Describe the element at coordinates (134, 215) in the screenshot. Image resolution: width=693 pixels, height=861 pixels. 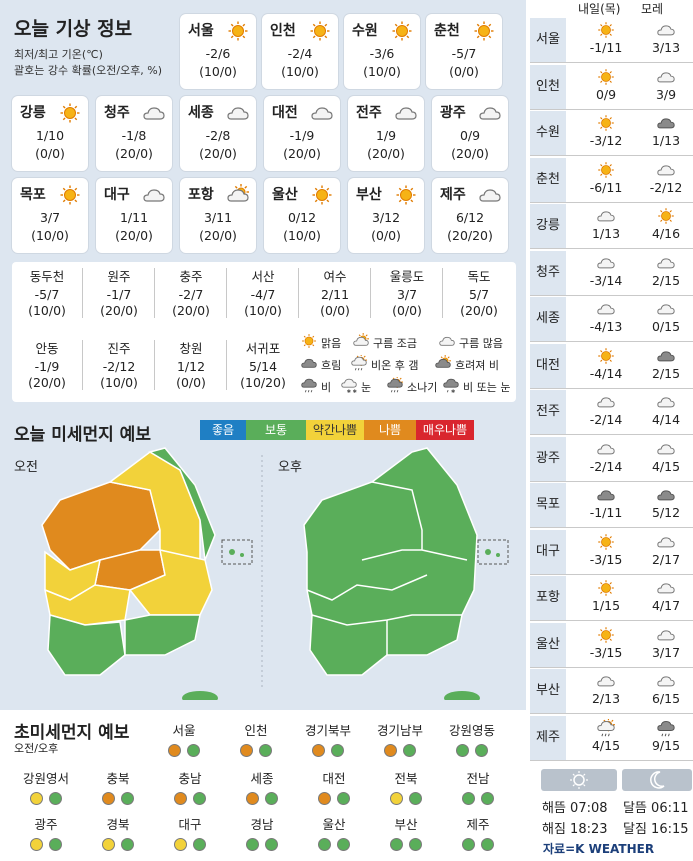
I see `city-card-11: 대구 1/11 (20/0)` at that location.